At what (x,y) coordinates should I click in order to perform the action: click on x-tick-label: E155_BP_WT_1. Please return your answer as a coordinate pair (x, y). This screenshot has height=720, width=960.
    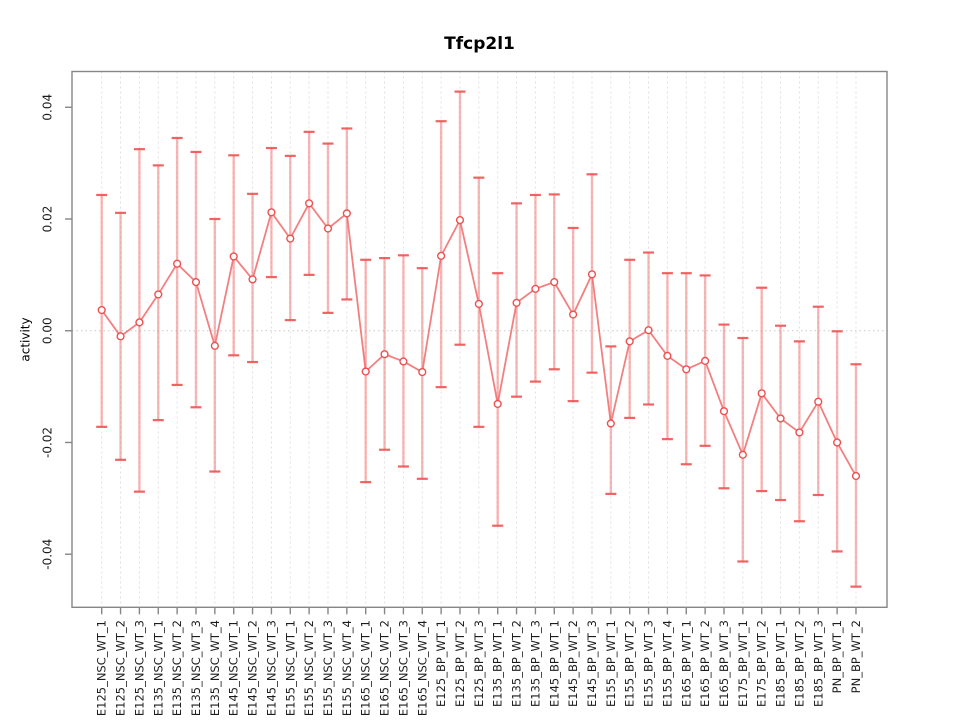
    Looking at the image, I should click on (611, 663).